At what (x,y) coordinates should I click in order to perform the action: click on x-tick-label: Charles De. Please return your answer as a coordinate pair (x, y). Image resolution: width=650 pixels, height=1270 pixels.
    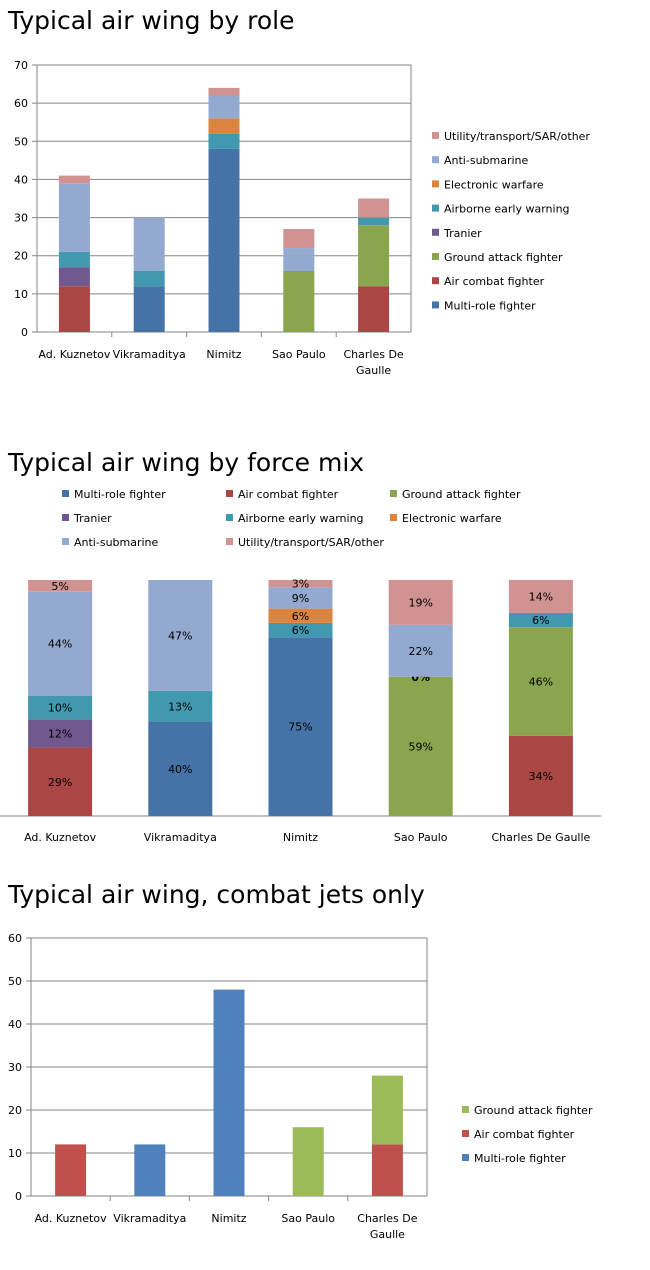
    Looking at the image, I should click on (387, 1218).